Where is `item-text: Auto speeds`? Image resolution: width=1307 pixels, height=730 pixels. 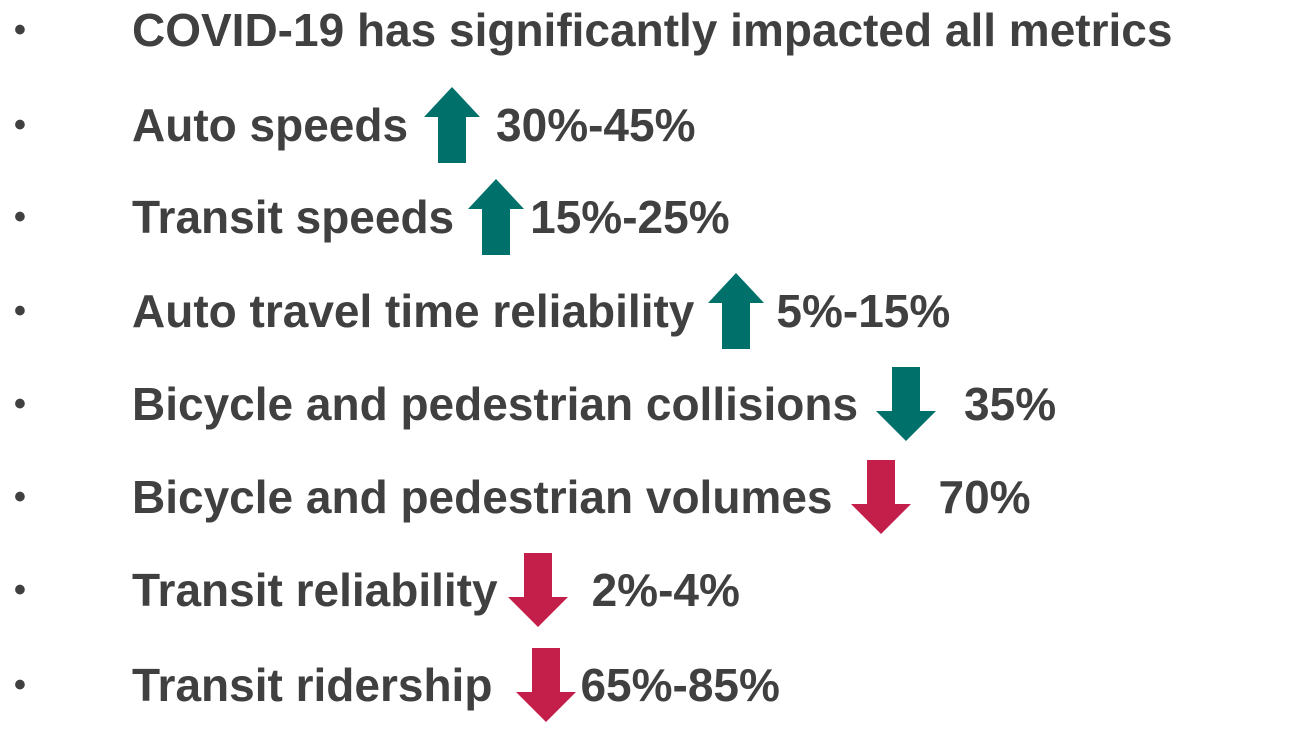
item-text: Auto speeds is located at coordinates (270, 125).